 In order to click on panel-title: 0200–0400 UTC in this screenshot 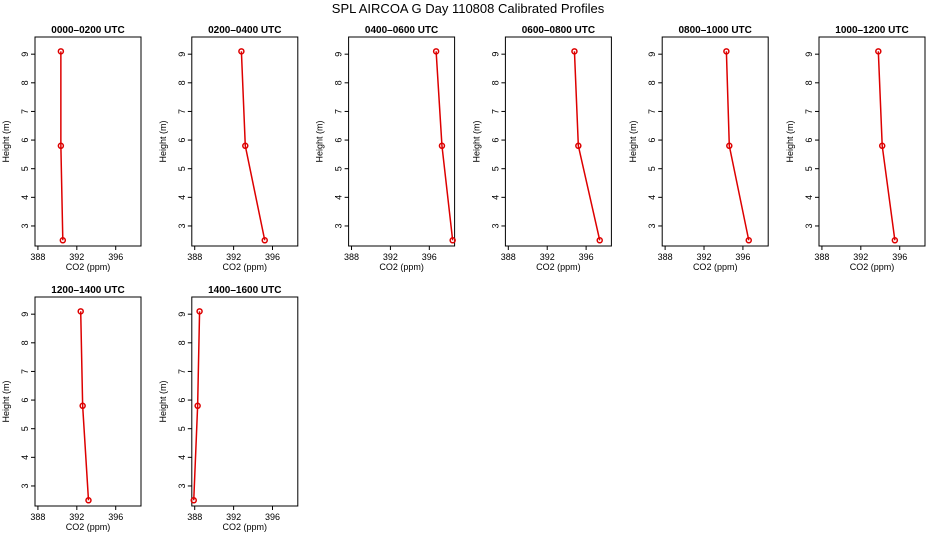, I will do `click(244, 30)`.